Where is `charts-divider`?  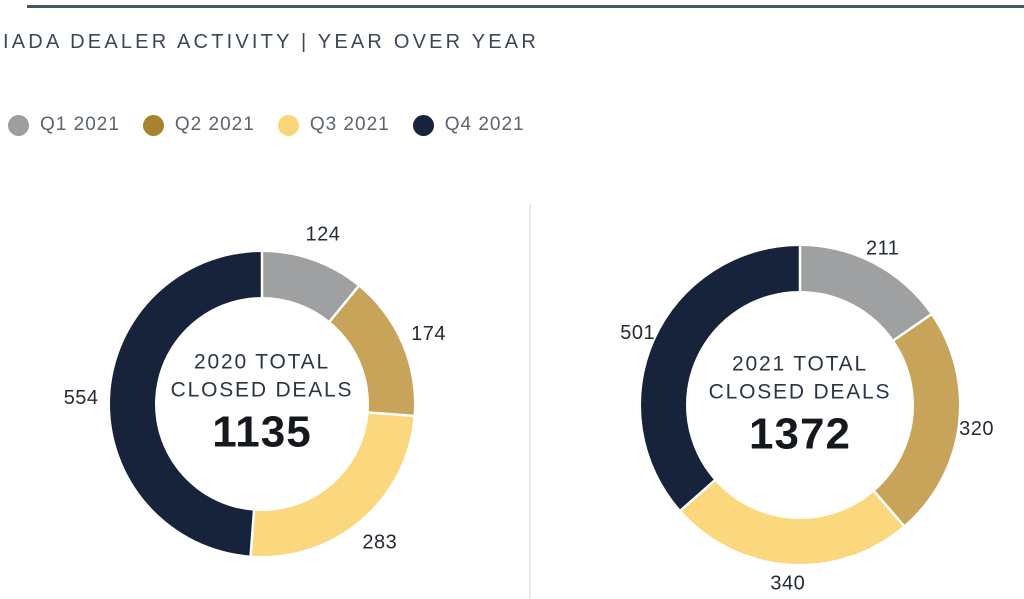 charts-divider is located at coordinates (530, 401).